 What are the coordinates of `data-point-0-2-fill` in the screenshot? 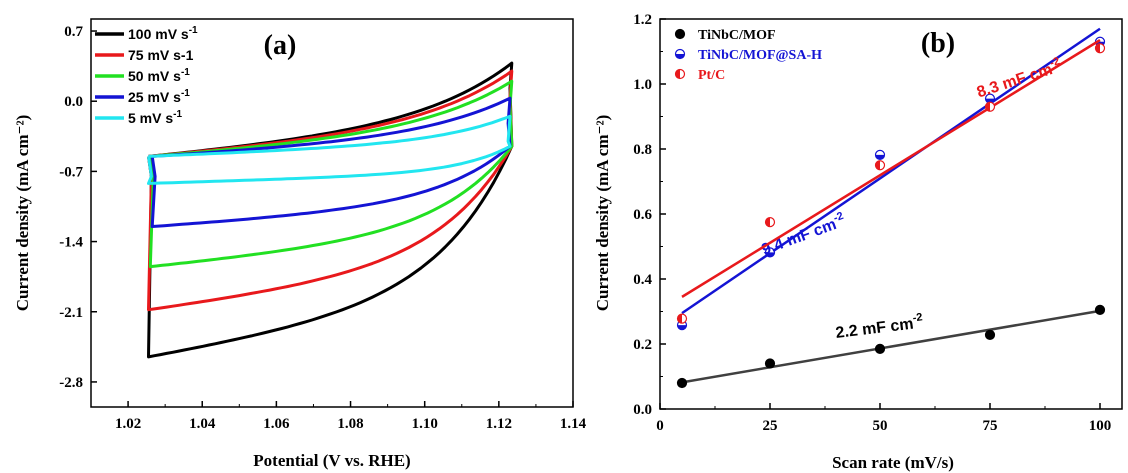 It's located at (880, 349).